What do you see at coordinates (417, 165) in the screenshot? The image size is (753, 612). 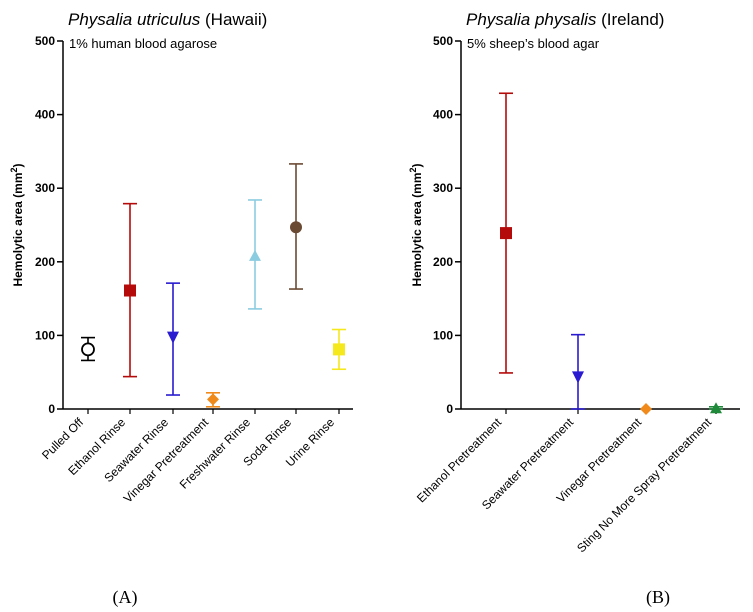 I see `panel-b-y-axis-label-end: )` at bounding box center [417, 165].